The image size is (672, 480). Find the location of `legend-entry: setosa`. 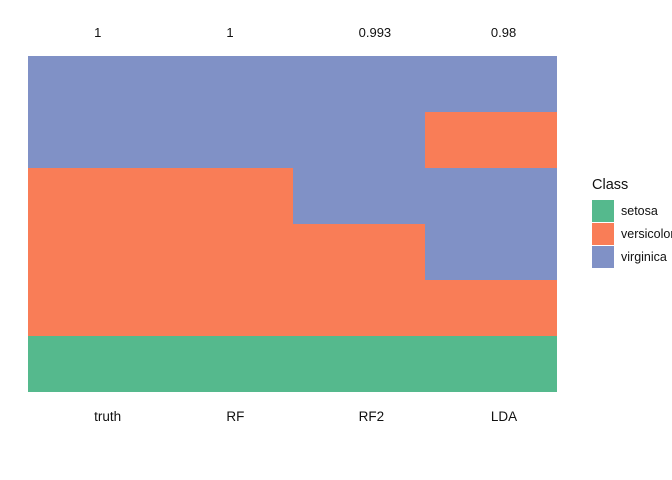

legend-entry: setosa is located at coordinates (632, 211).